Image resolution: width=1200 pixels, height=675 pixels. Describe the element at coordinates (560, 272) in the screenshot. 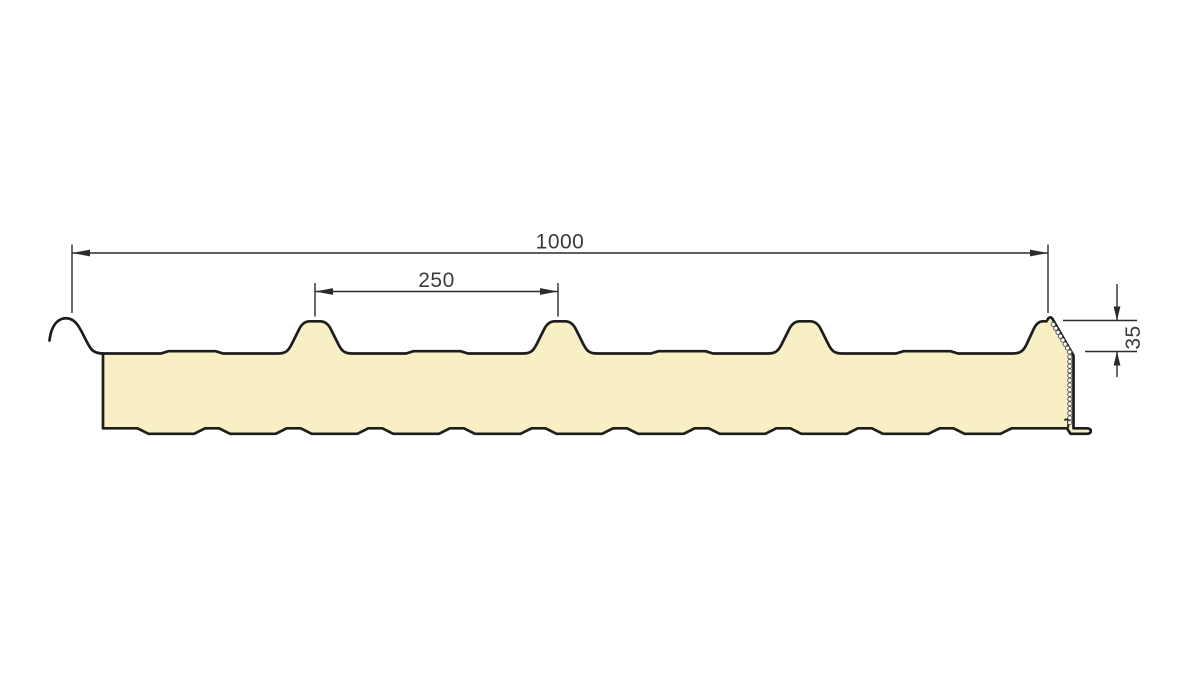

I see `dimension-overall-width: 1000` at that location.